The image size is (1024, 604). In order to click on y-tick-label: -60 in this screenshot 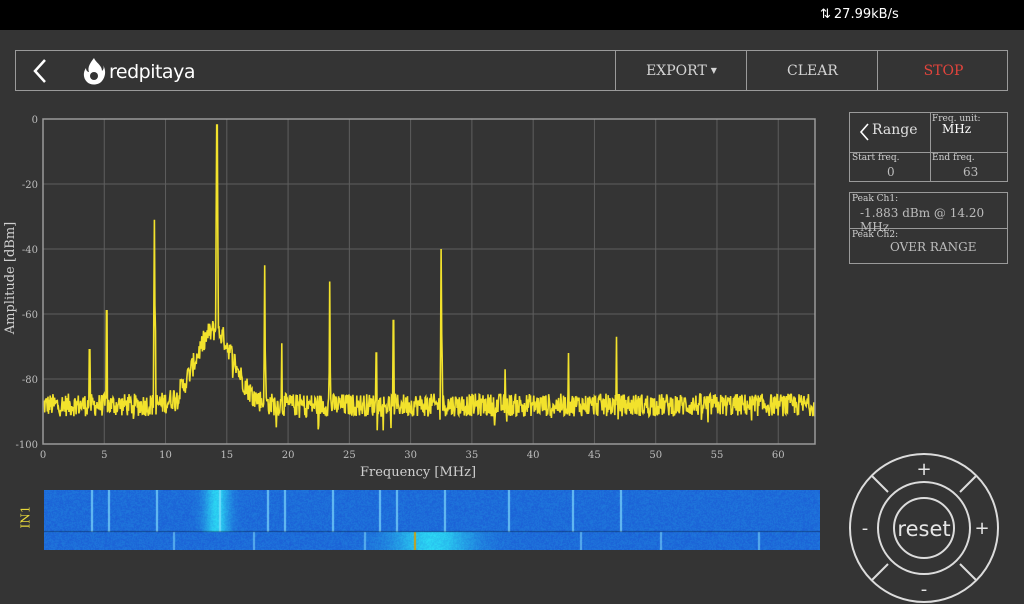, I will do `click(30, 315)`.